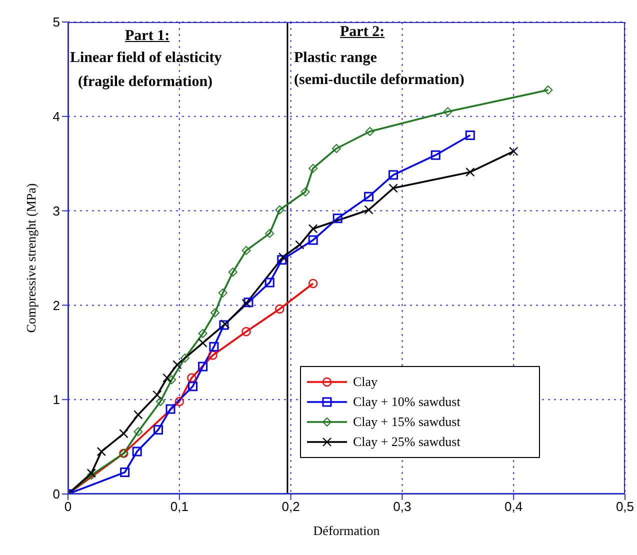  Describe the element at coordinates (56, 494) in the screenshot. I see `y-tick-label: 0` at that location.